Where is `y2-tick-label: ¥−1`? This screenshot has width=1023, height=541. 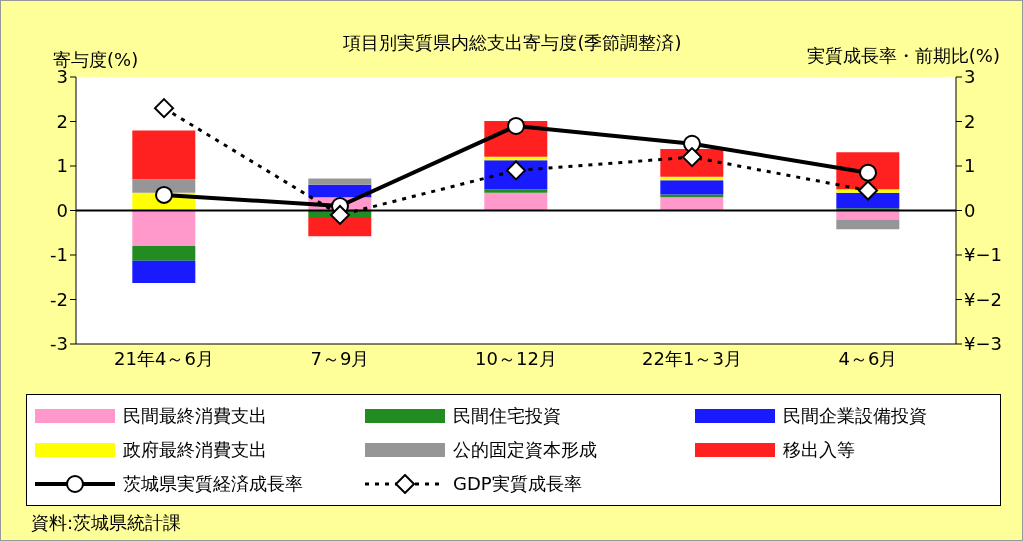 y2-tick-label: ¥−1 is located at coordinates (983, 255).